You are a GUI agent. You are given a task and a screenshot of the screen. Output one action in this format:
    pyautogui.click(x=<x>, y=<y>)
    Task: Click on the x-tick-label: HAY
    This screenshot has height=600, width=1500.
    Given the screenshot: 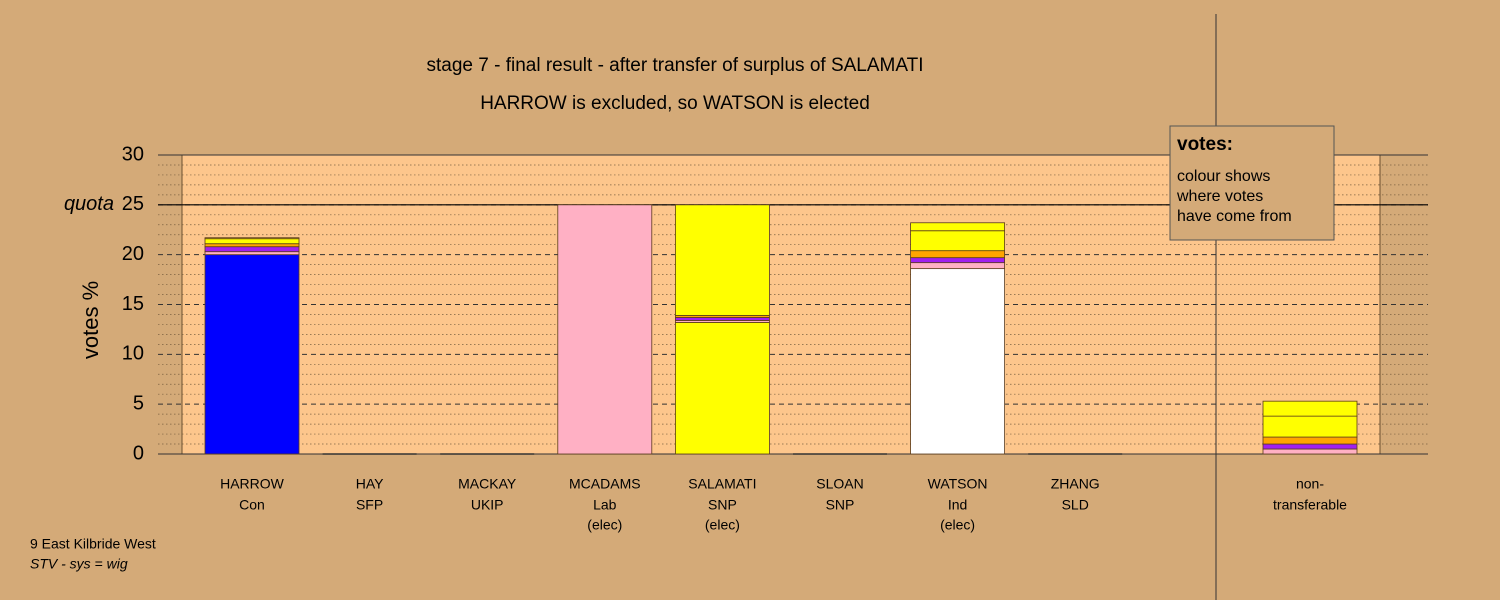 What is the action you would take?
    pyautogui.click(x=370, y=484)
    